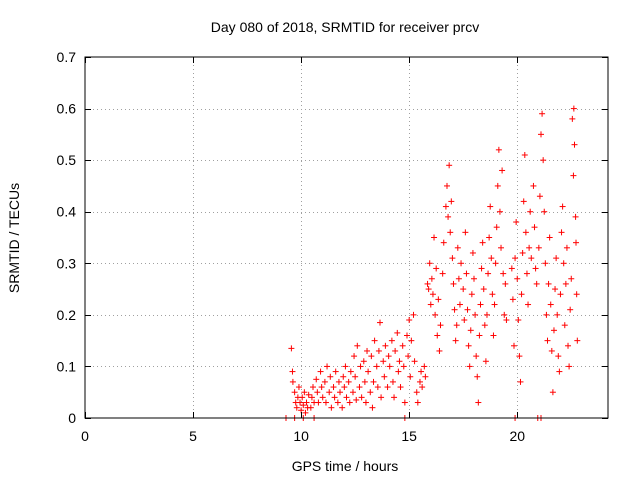  What do you see at coordinates (67, 315) in the screenshot?
I see `y-tick-label: 0.2` at bounding box center [67, 315].